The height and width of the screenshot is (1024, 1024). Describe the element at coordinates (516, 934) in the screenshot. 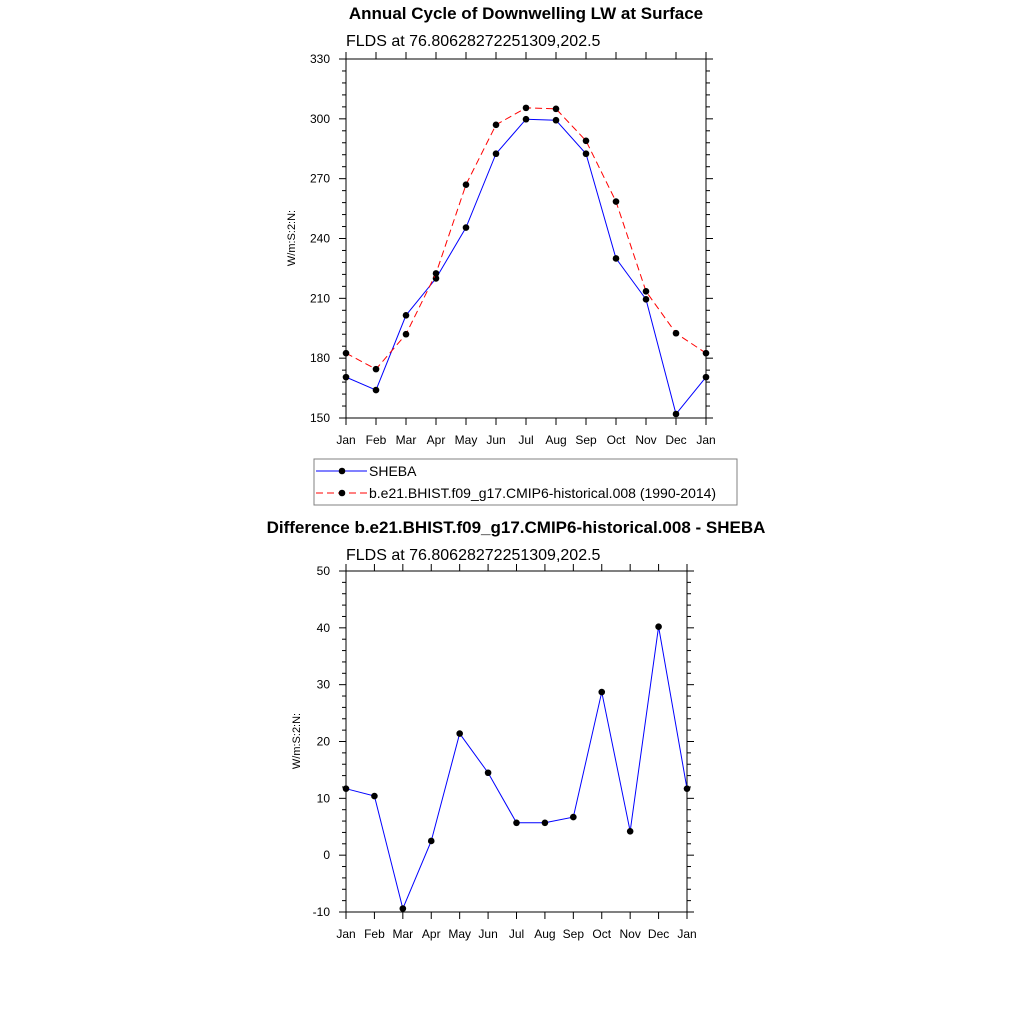

I see `chart2-xtick-label: Jul` at that location.